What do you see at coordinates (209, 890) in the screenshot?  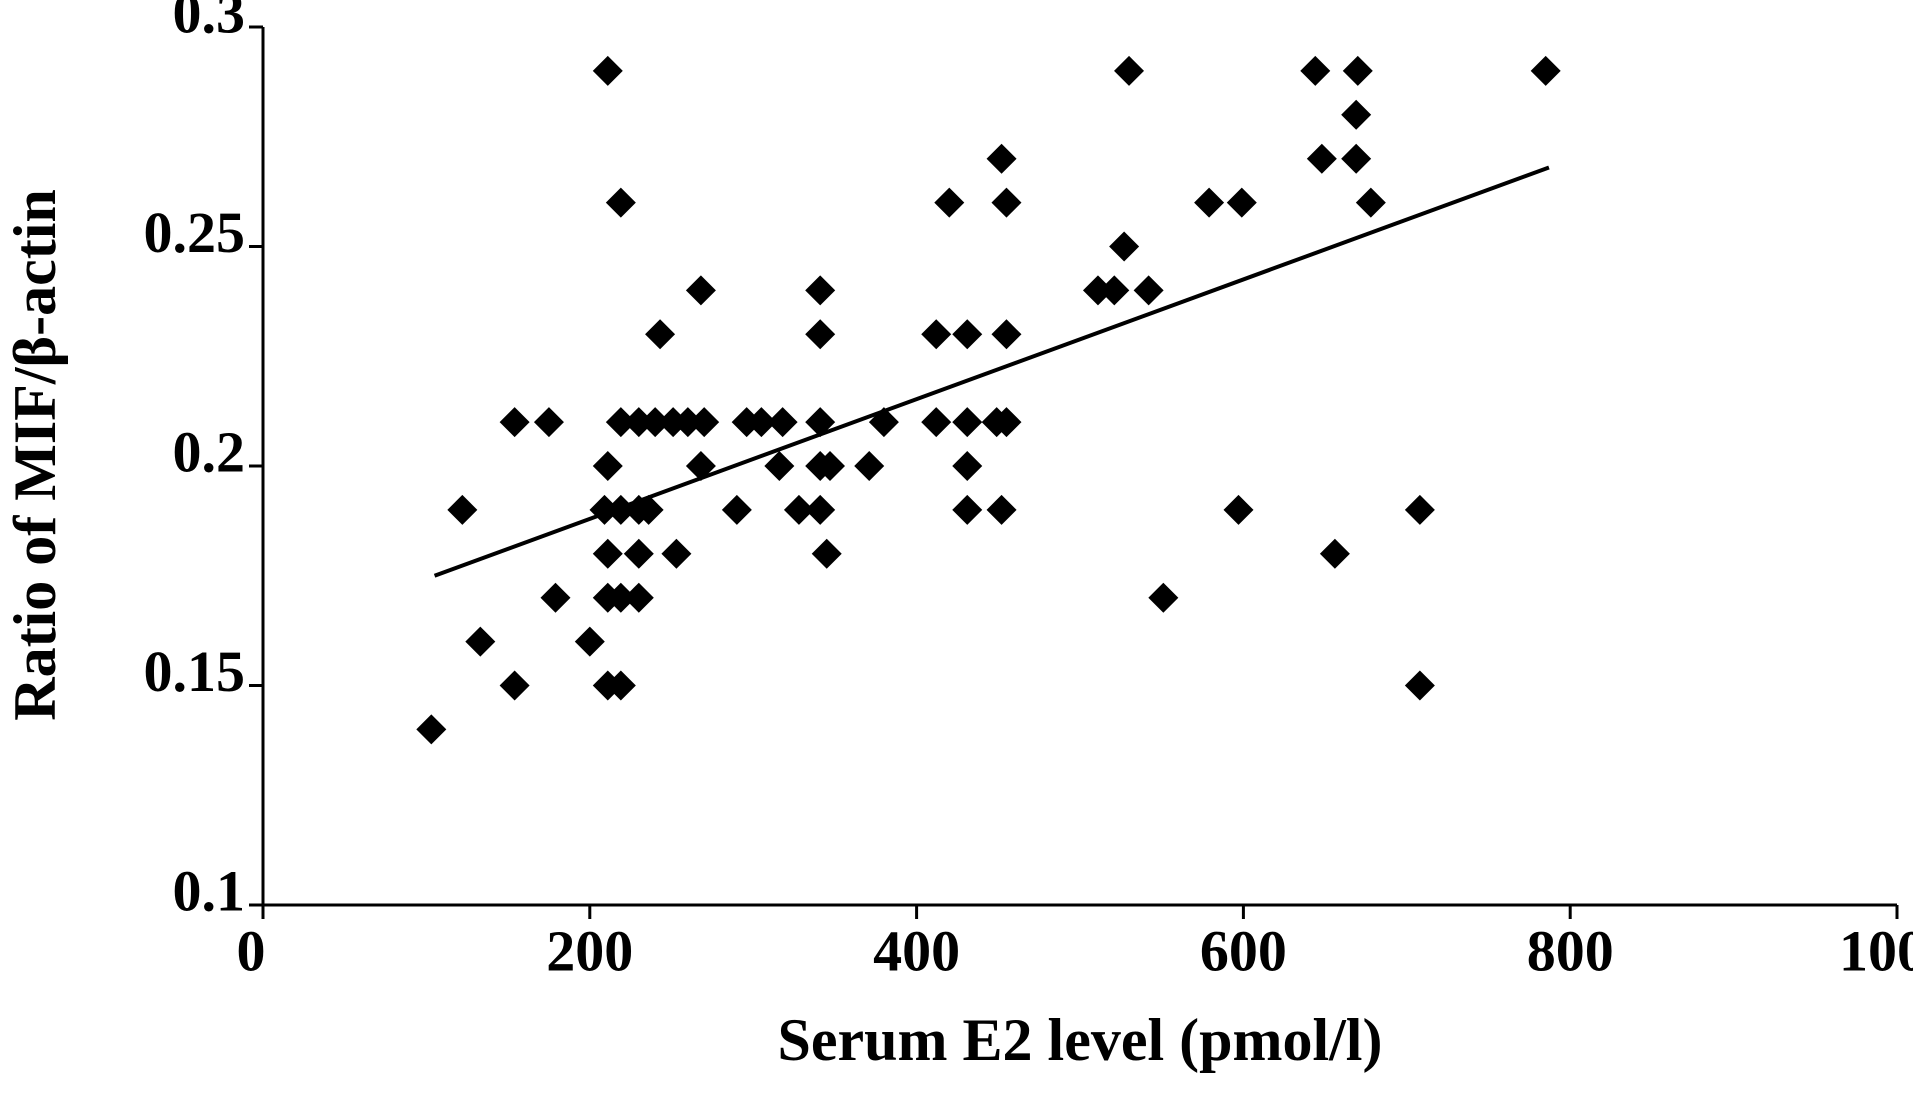 I see `y-tick-label: 0.1` at bounding box center [209, 890].